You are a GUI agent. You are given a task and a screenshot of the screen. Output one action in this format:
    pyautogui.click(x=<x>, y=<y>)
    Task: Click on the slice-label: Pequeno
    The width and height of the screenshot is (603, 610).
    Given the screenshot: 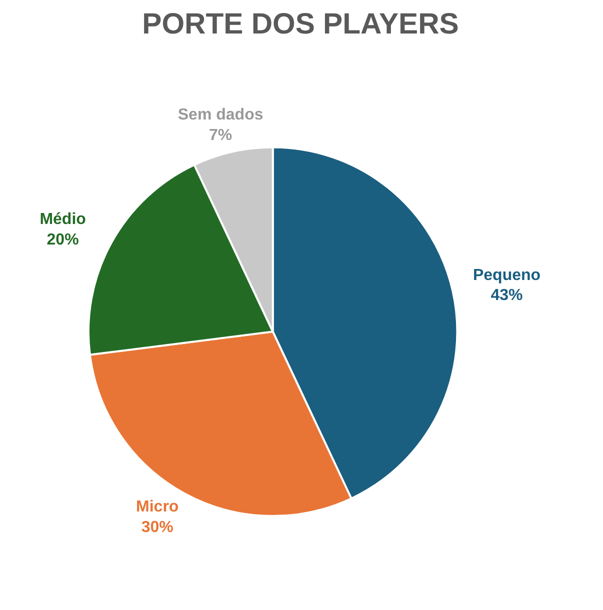 What is the action you would take?
    pyautogui.click(x=506, y=275)
    